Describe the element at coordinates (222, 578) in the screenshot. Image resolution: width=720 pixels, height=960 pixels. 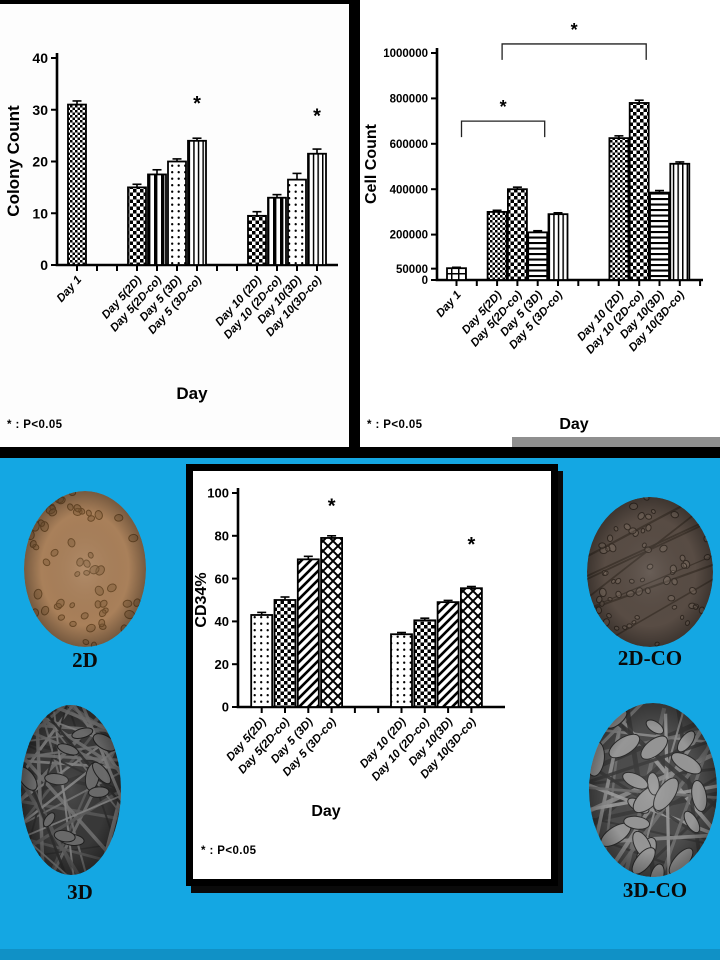
I see `y-tick-label: 60` at that location.